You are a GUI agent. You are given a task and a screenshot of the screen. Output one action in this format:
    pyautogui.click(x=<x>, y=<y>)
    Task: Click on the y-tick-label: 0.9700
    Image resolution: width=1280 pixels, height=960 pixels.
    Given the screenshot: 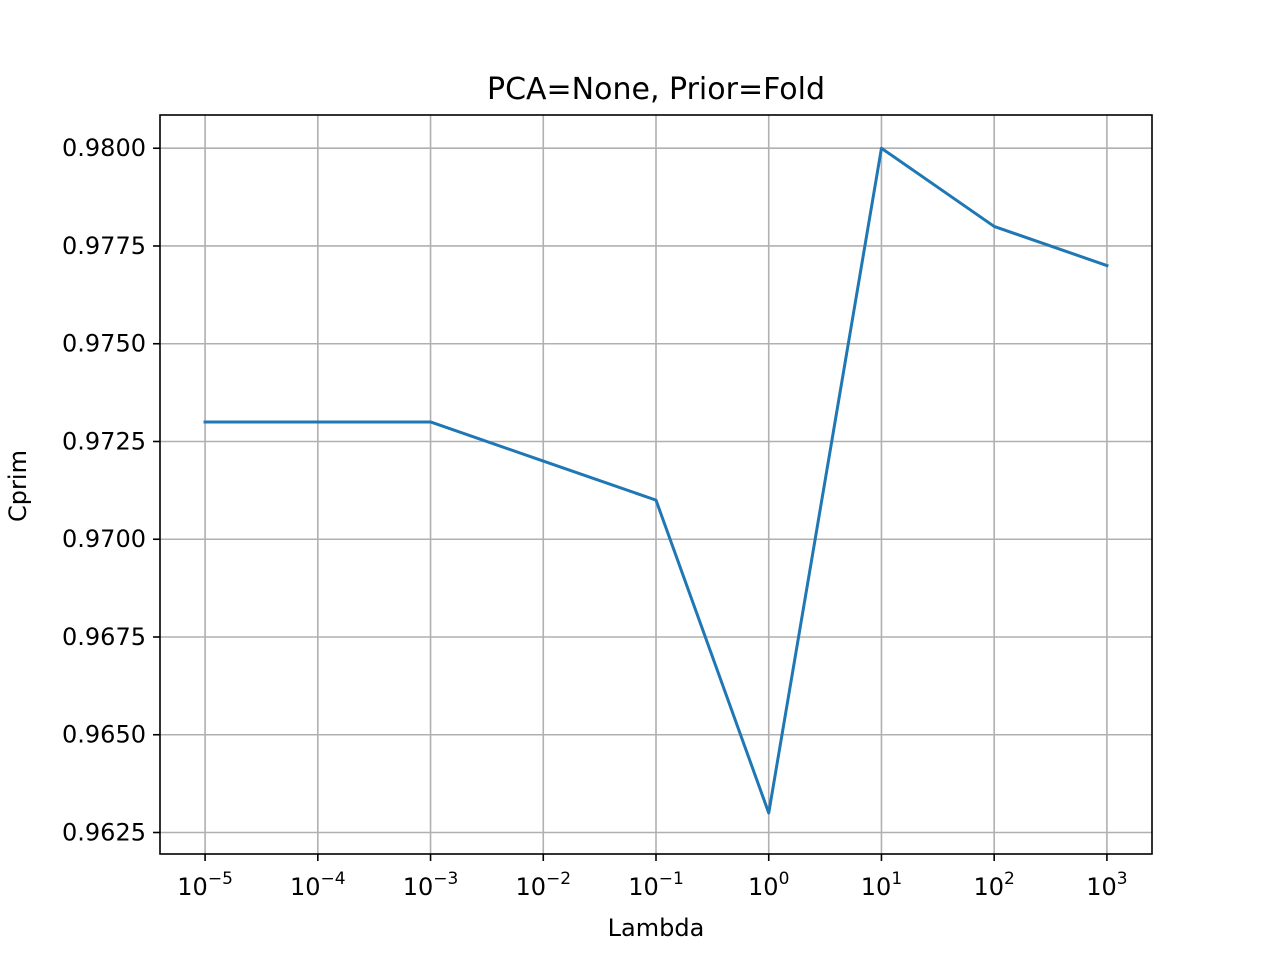 What is the action you would take?
    pyautogui.click(x=104, y=539)
    